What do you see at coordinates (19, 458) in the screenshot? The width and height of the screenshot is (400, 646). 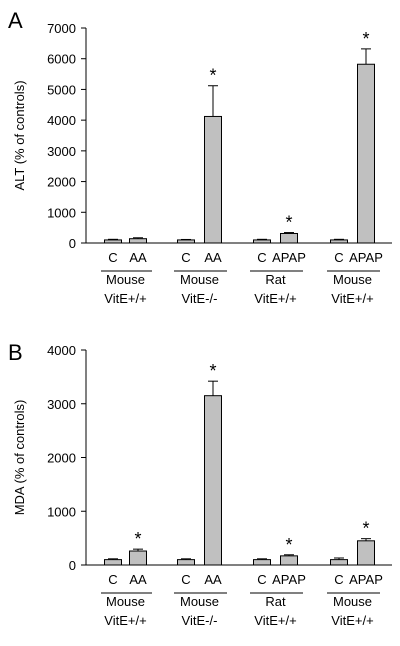 I see `y-axis-label: MDA (% of controls)` at bounding box center [19, 458].